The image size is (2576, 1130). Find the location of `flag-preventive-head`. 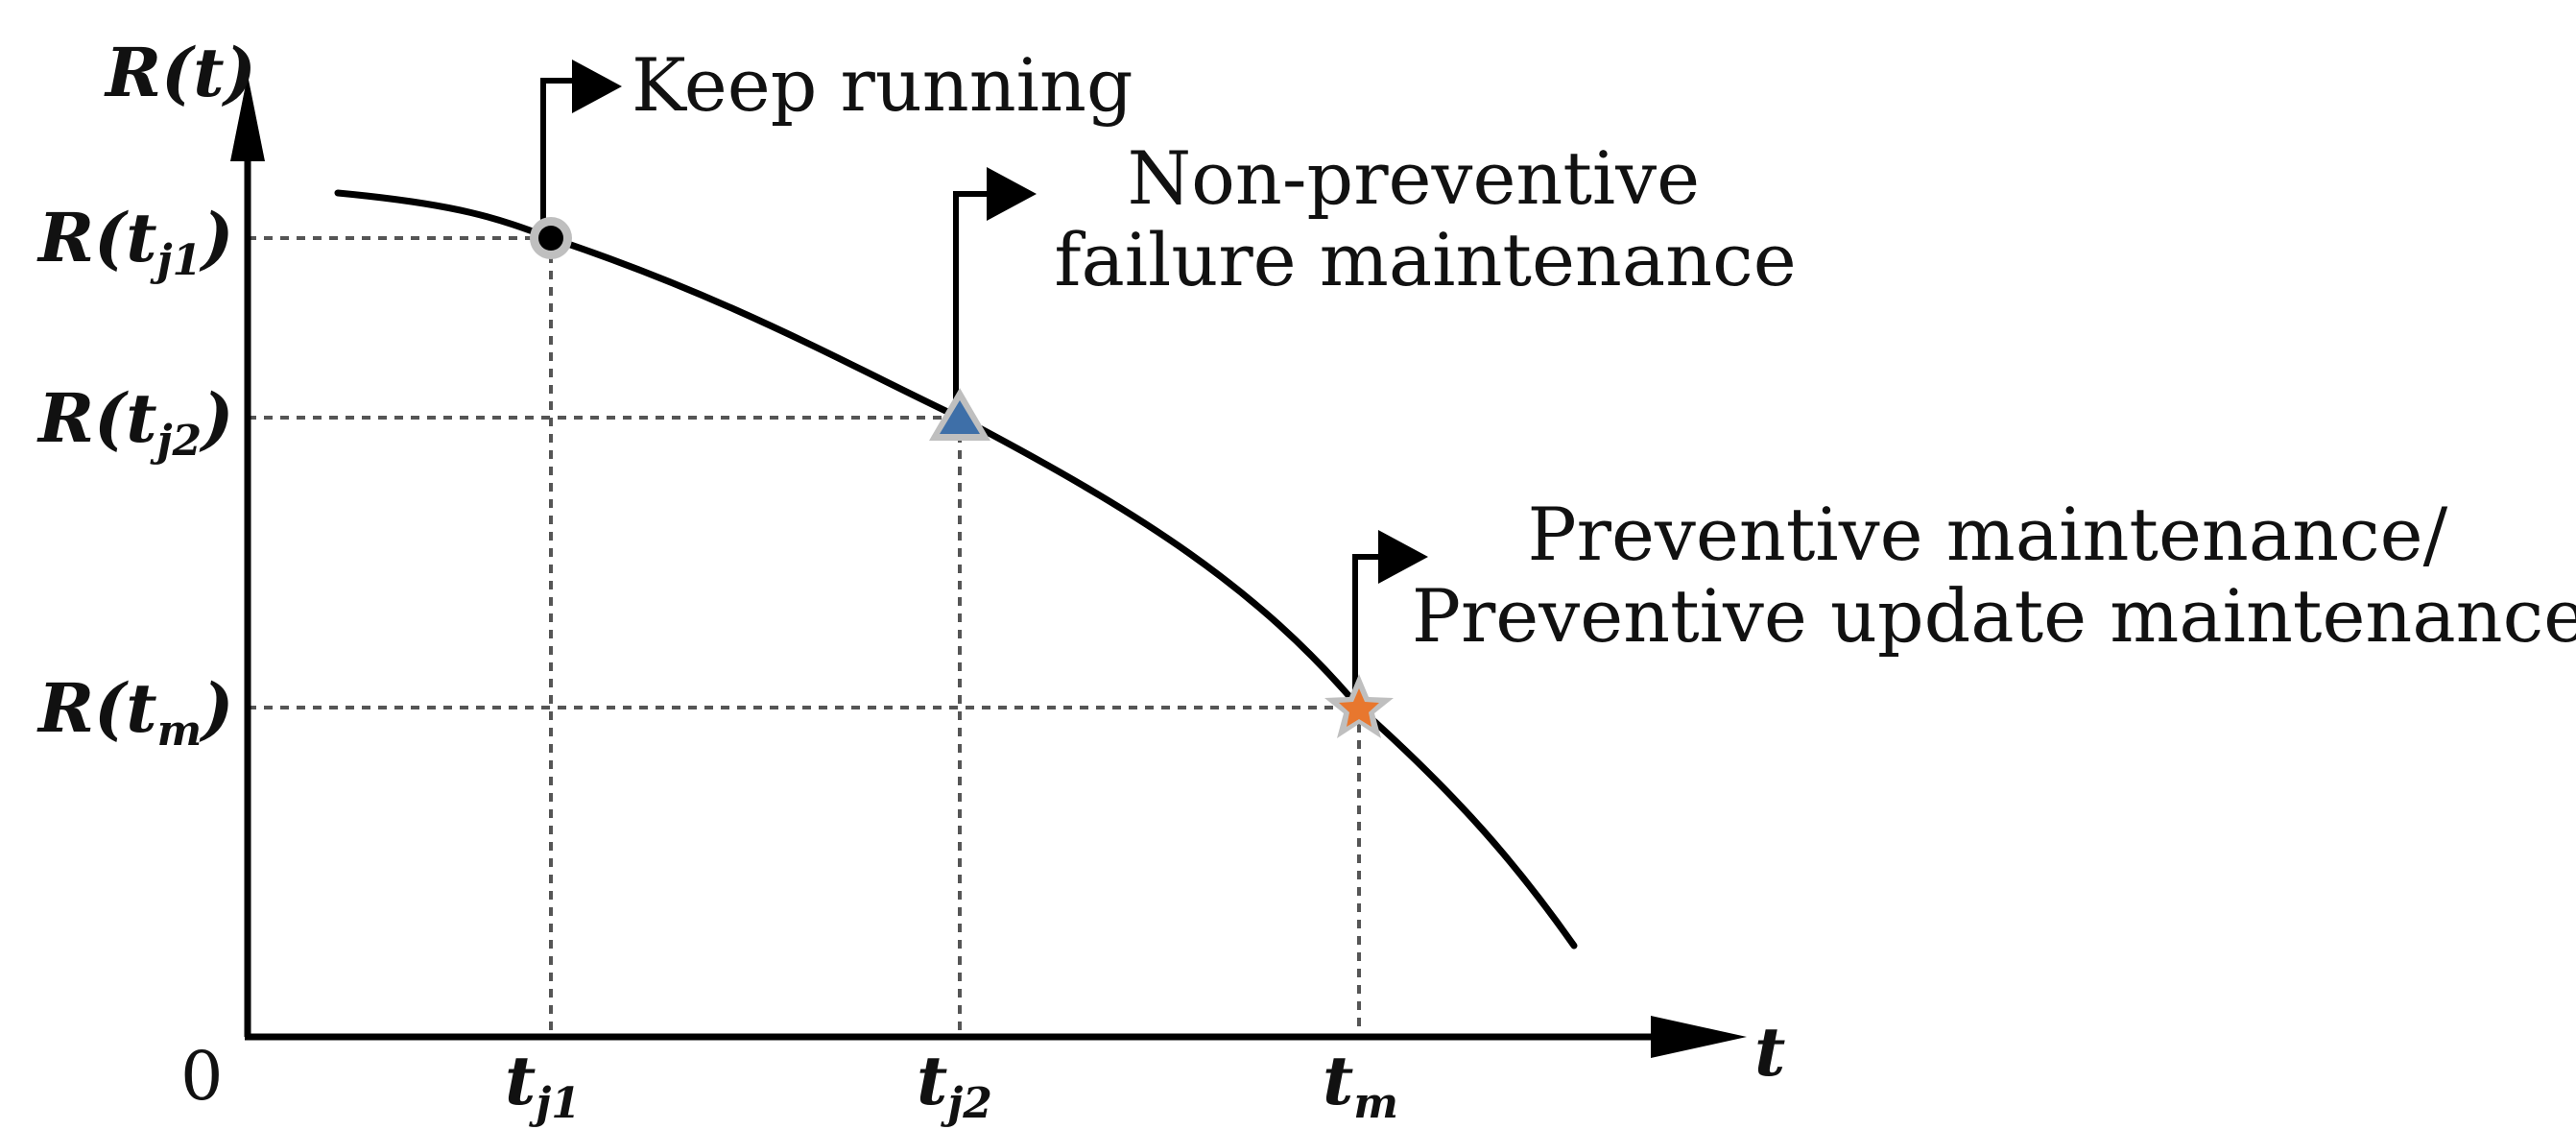

flag-preventive-head is located at coordinates (1403, 557).